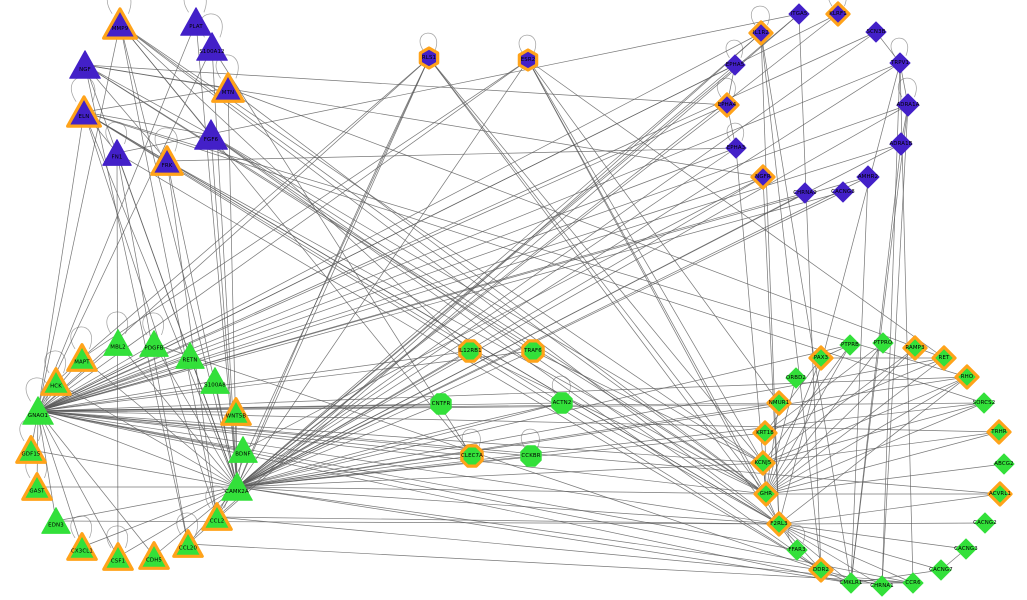  What do you see at coordinates (472, 456) in the screenshot?
I see `graph-node-clec7a: CLEC7A` at bounding box center [472, 456].